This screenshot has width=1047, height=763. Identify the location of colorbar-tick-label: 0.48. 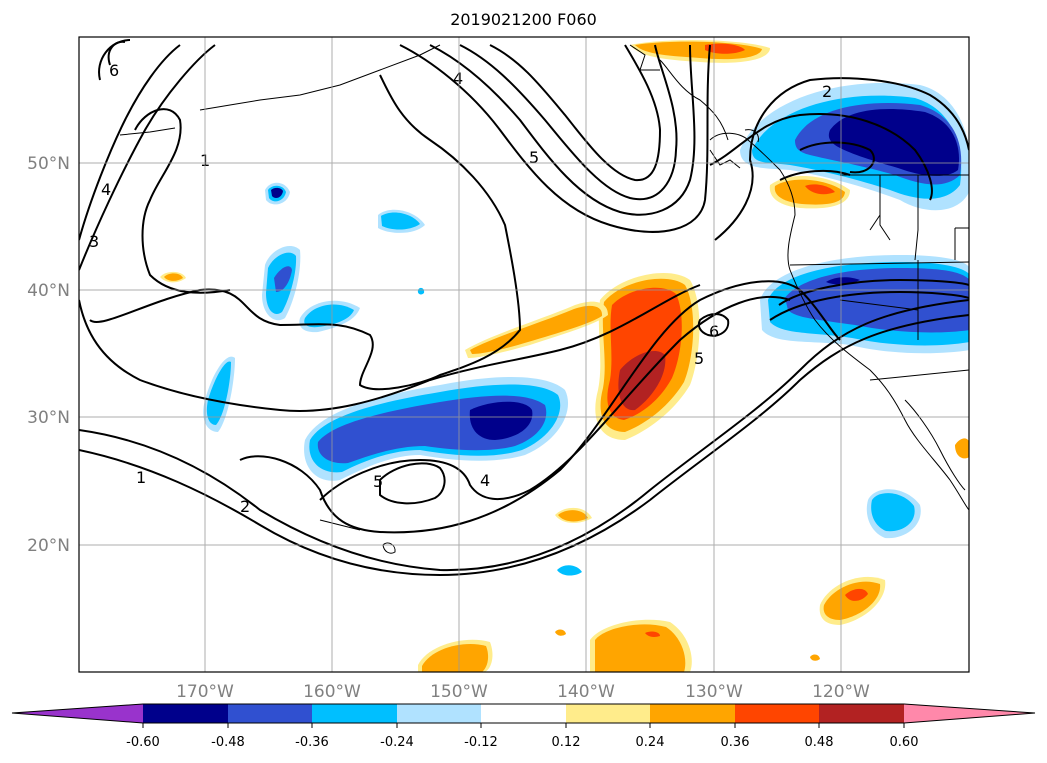
(819, 742).